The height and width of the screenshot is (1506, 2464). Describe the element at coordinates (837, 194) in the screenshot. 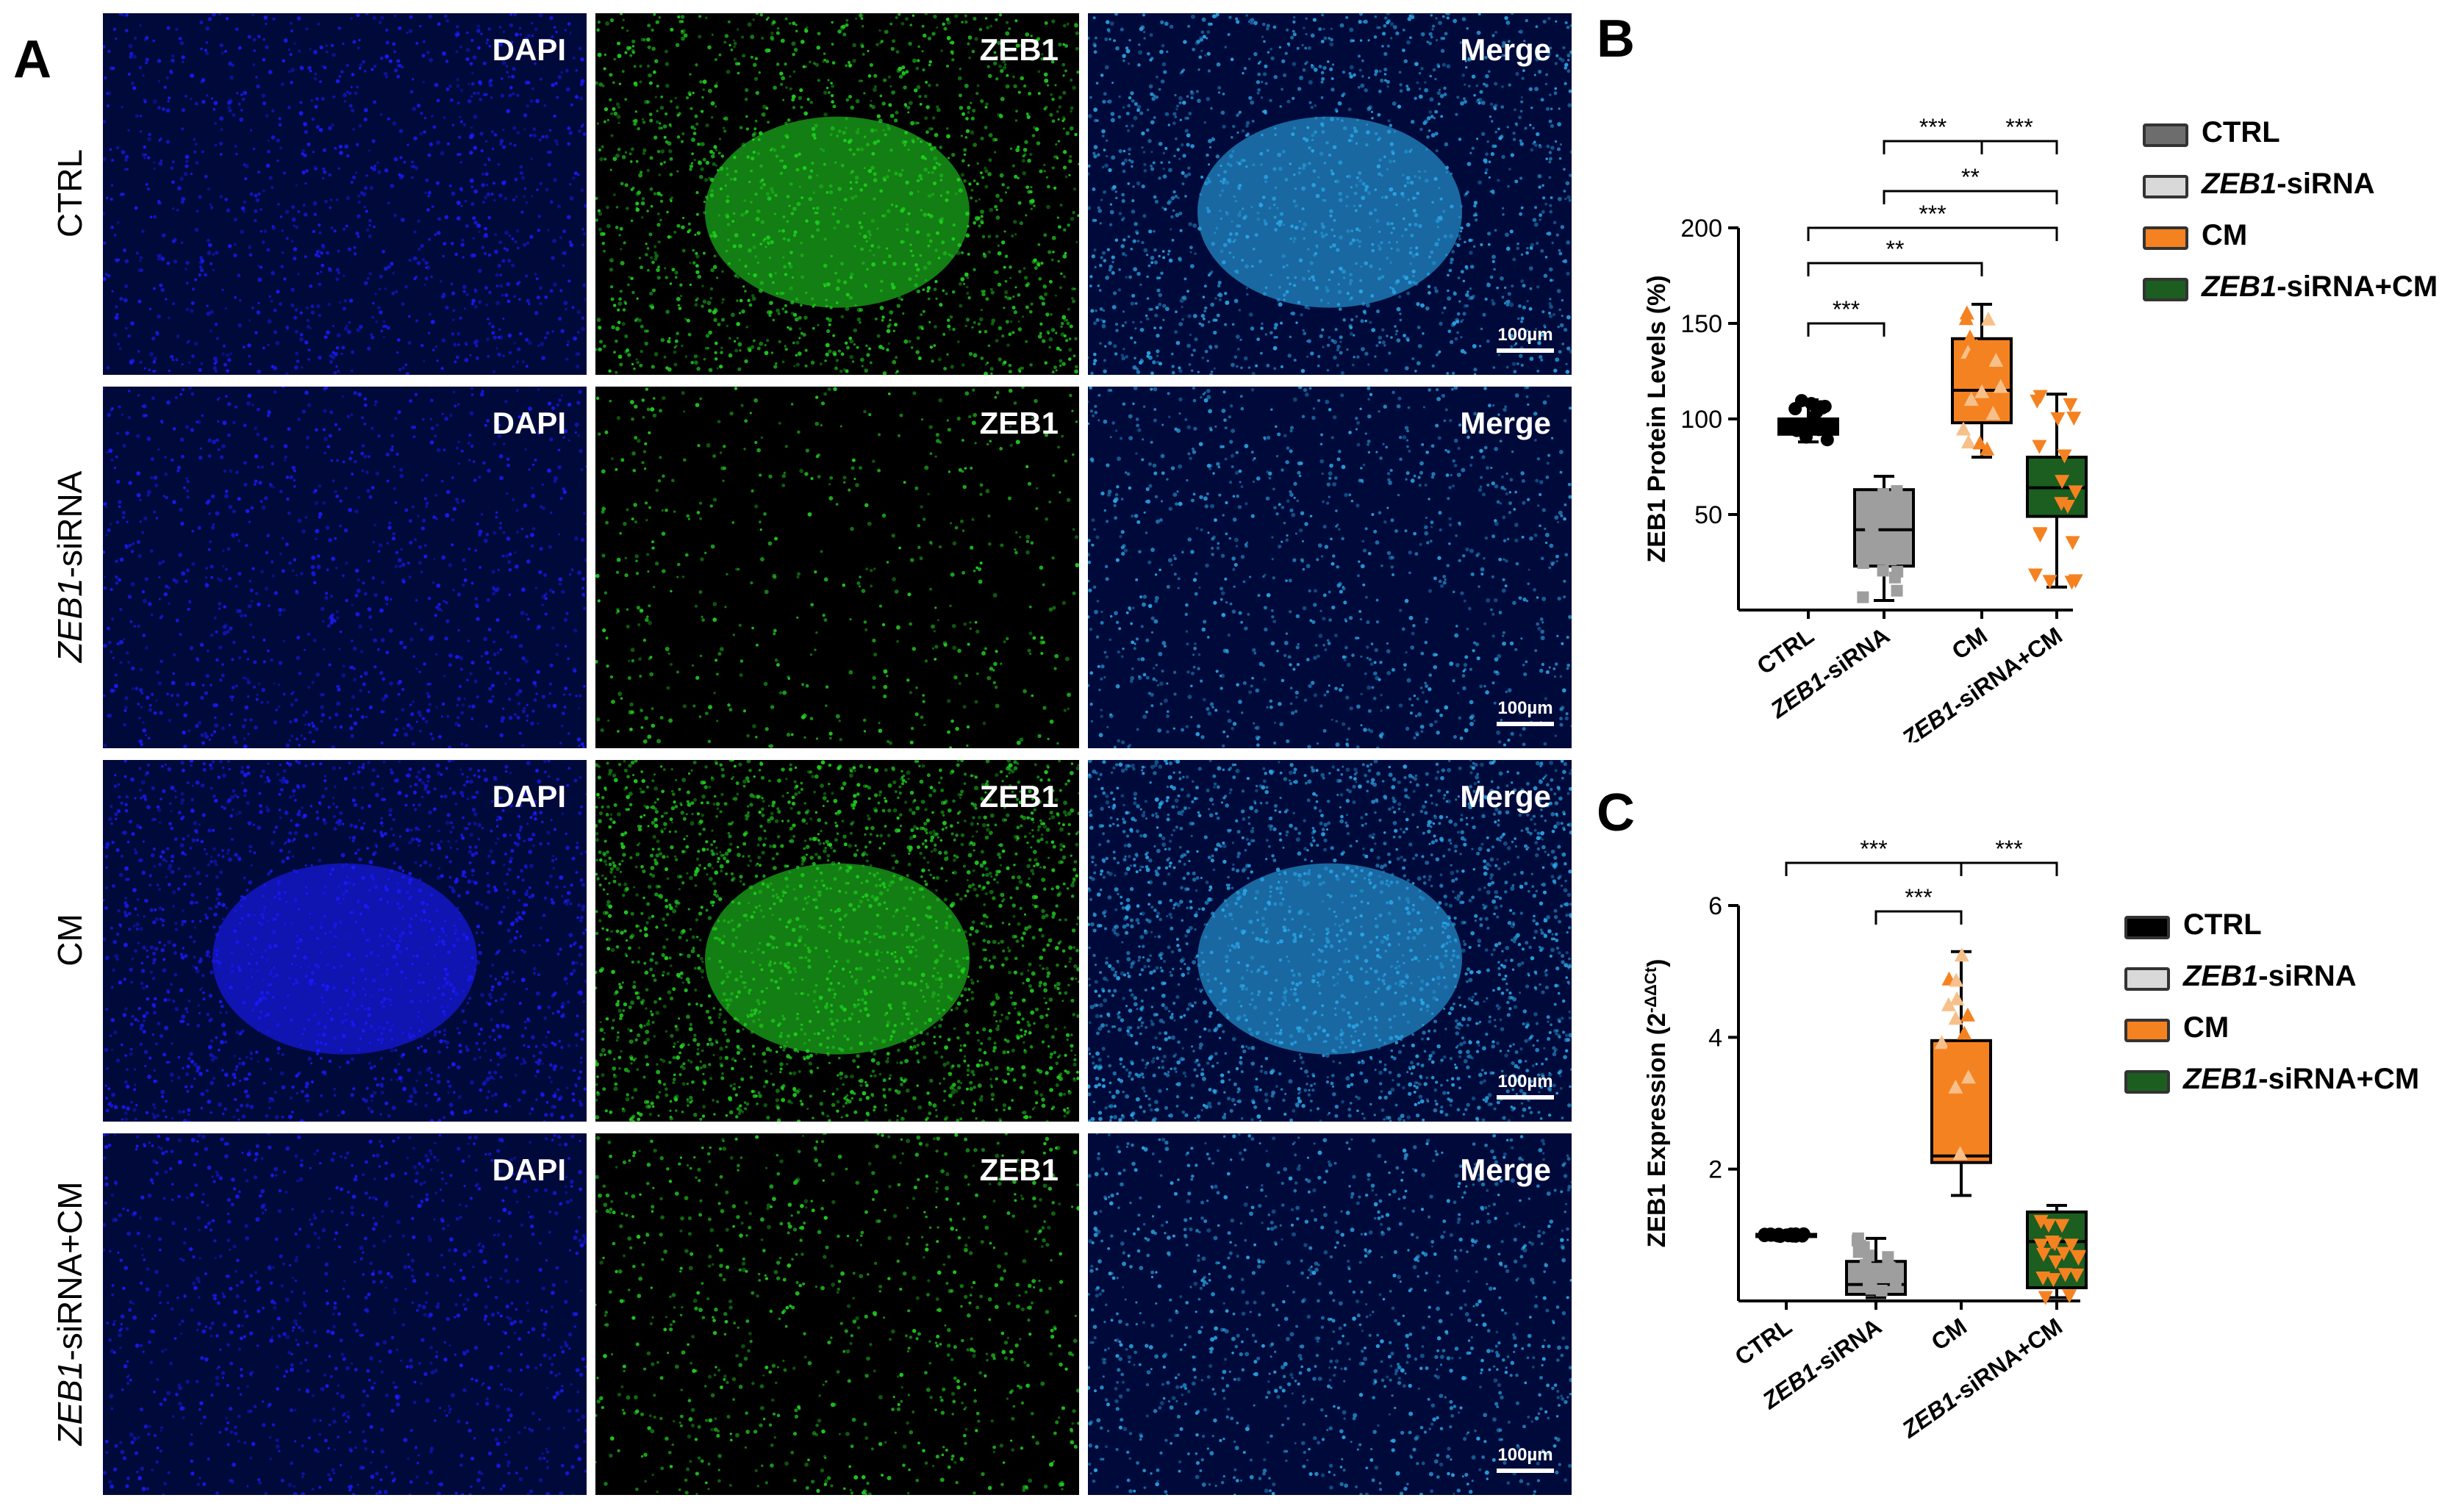

I see `micrograph-0-1: ZEB1` at that location.